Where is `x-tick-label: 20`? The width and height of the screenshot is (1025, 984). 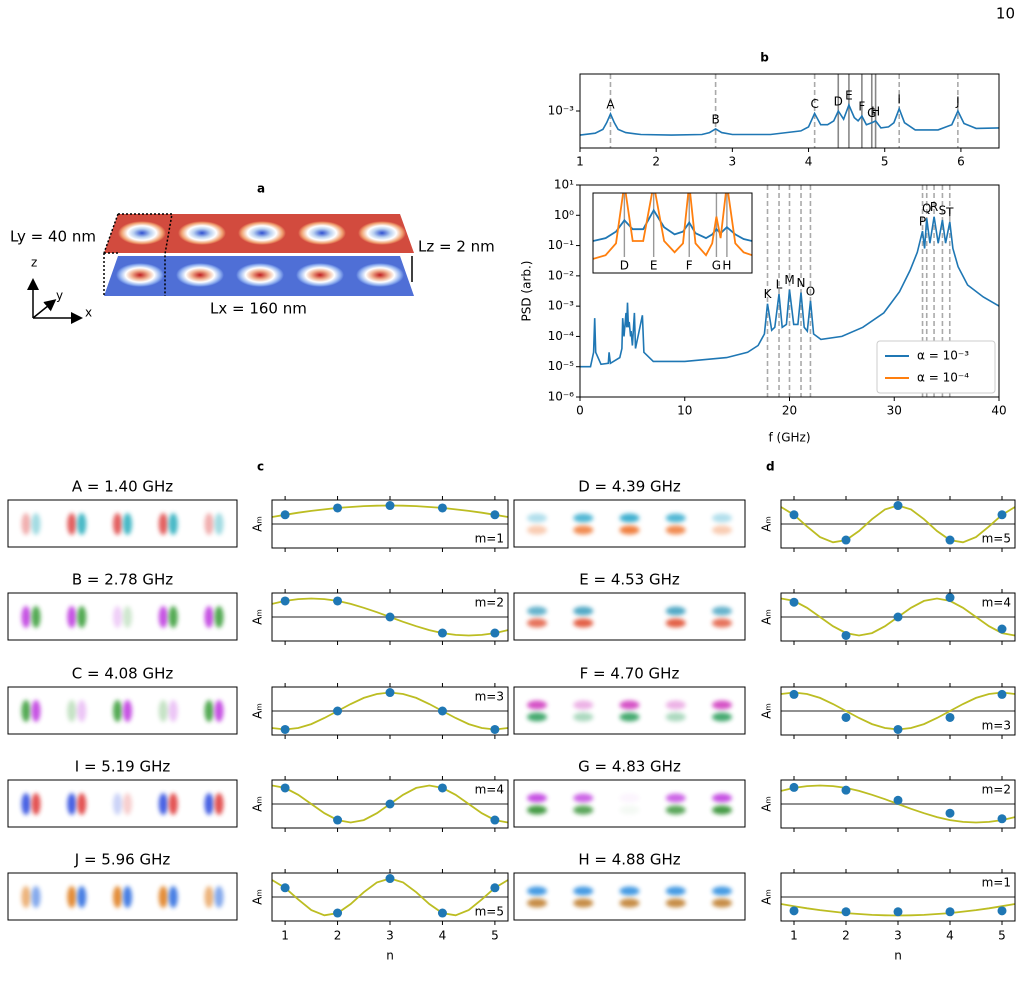 x-tick-label: 20 is located at coordinates (789, 411).